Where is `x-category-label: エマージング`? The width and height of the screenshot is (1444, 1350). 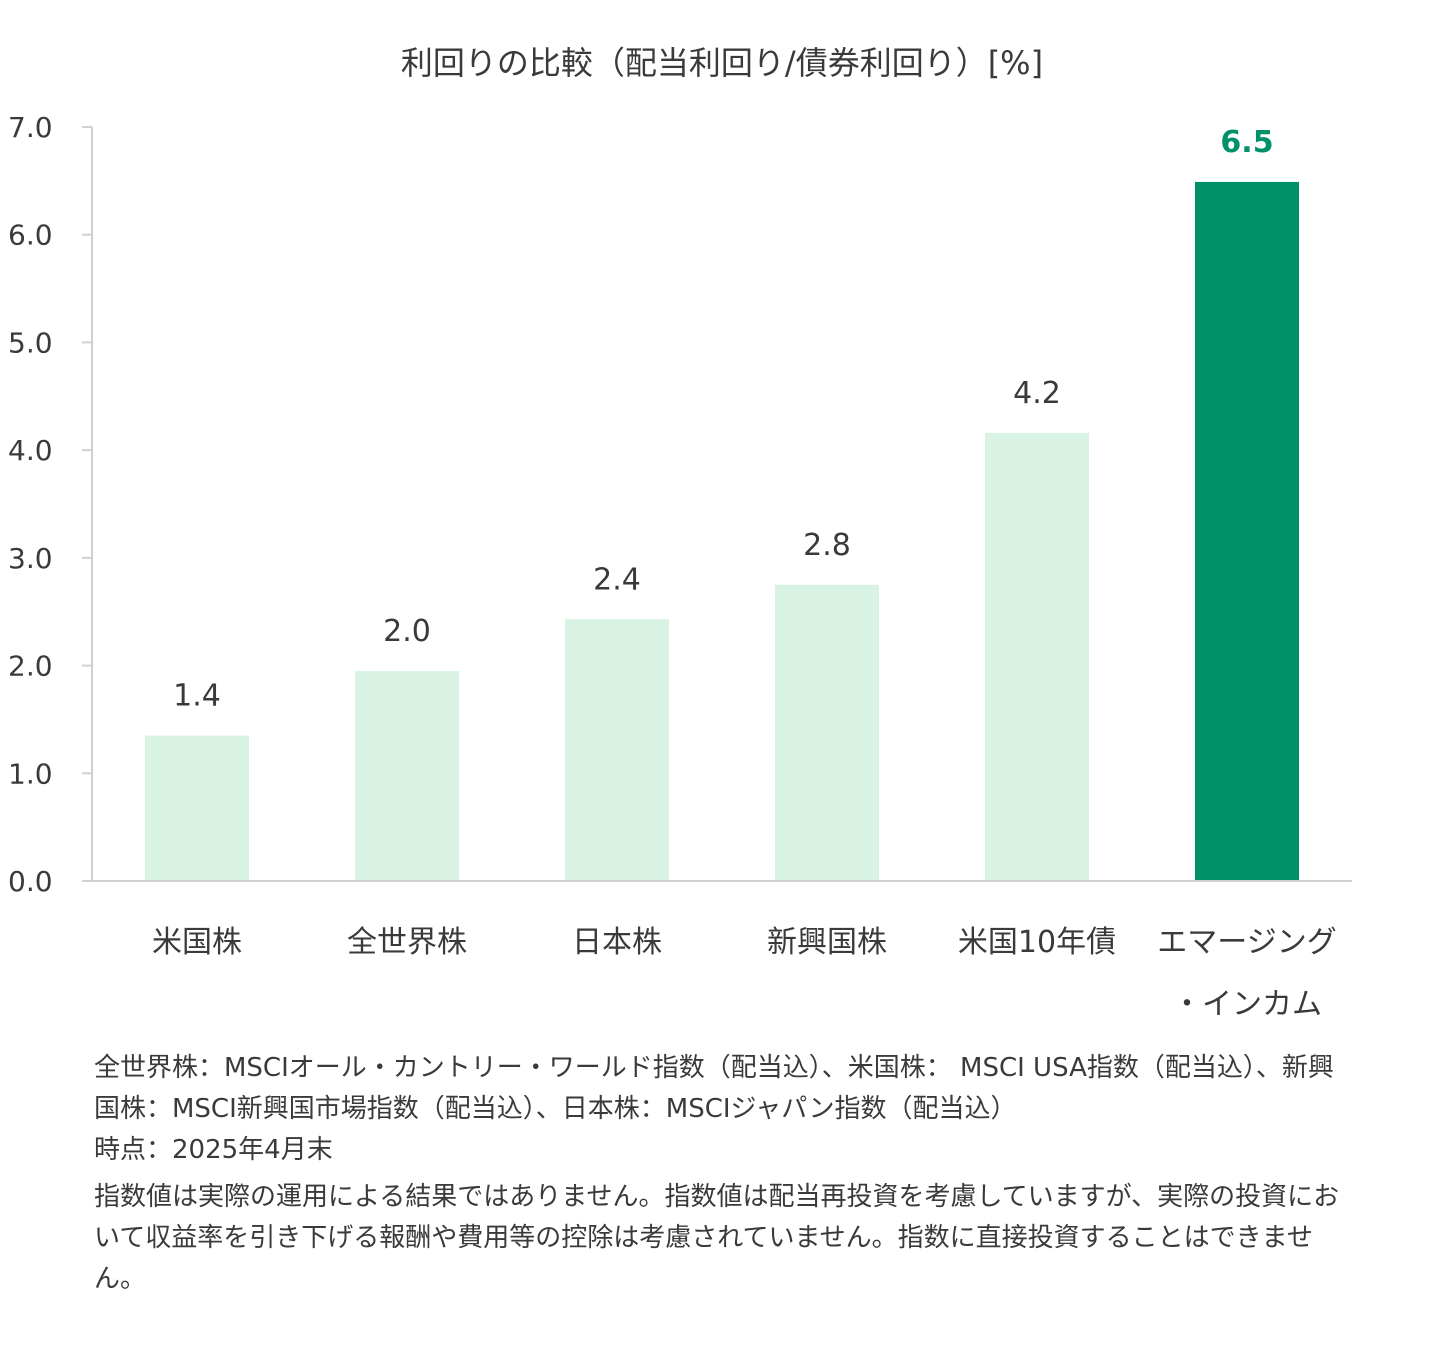
x-category-label: エマージング is located at coordinates (1246, 942).